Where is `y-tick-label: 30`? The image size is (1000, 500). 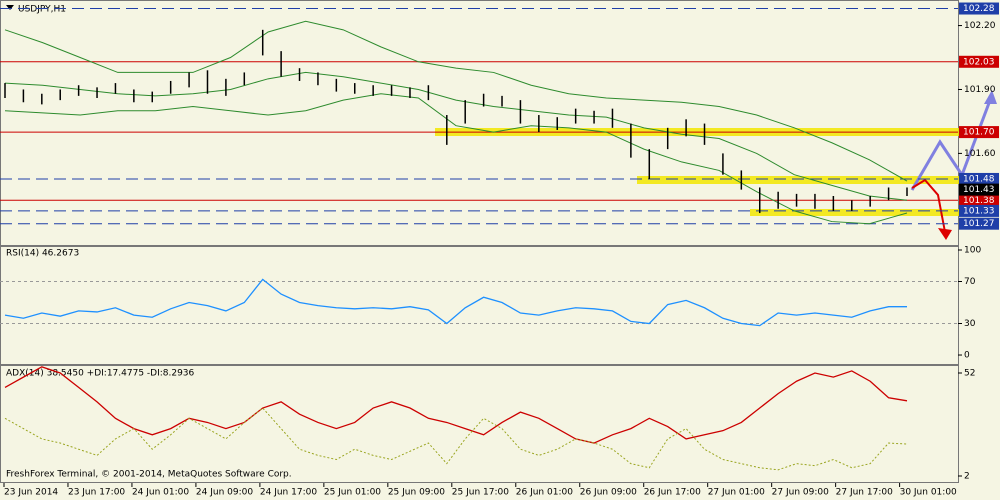
y-tick-label: 30 is located at coordinates (970, 324).